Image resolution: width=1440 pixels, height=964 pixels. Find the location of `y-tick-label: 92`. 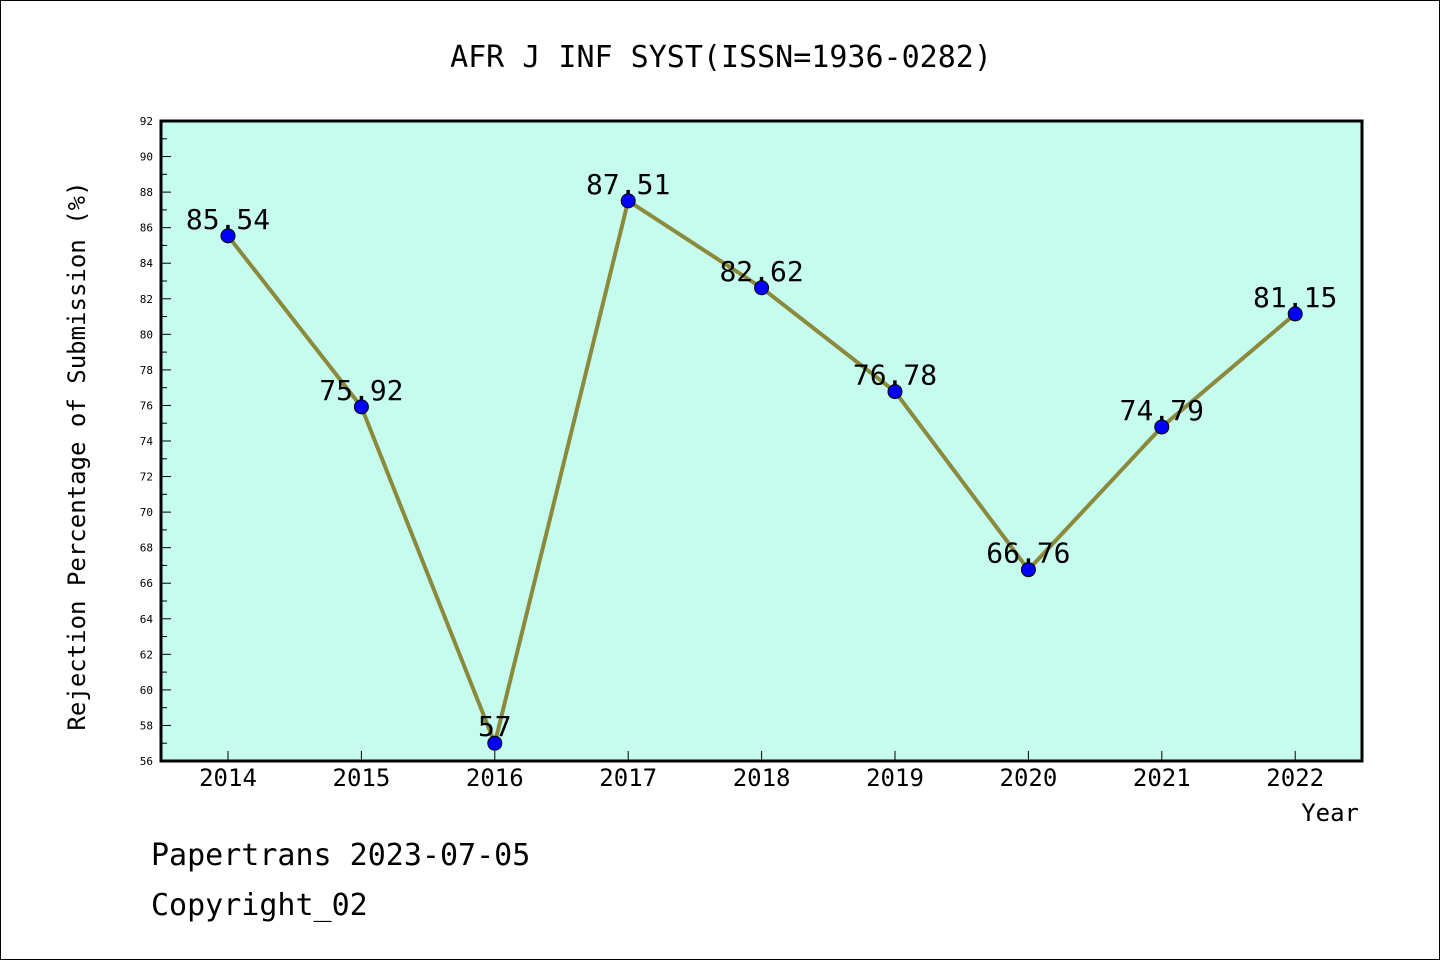

y-tick-label: 92 is located at coordinates (146, 121).